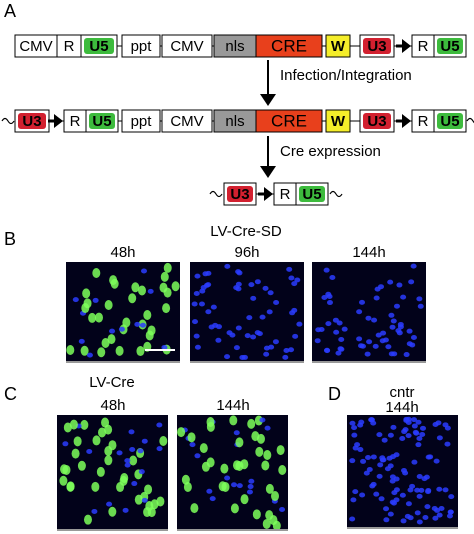  I want to click on step-label: Infection/Integration, so click(346, 75).